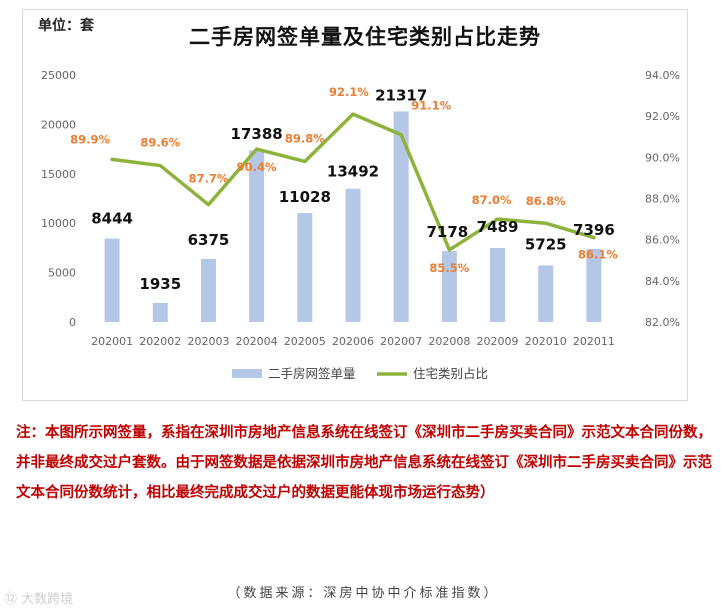 The height and width of the screenshot is (613, 727). Describe the element at coordinates (662, 322) in the screenshot. I see `right-tick-label: 82.0%` at that location.